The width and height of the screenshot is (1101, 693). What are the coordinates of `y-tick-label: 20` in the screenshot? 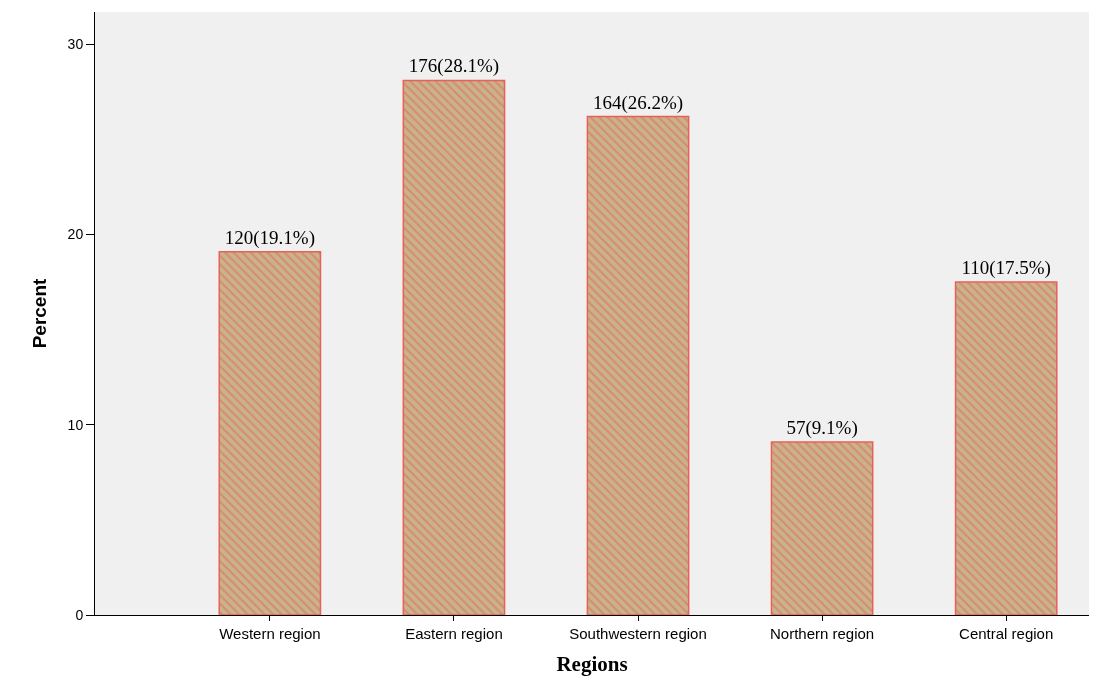 It's located at (75, 234).